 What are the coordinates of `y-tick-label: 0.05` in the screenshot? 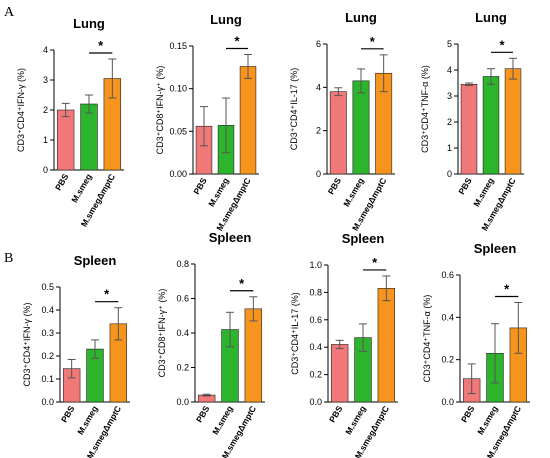 It's located at (178, 131).